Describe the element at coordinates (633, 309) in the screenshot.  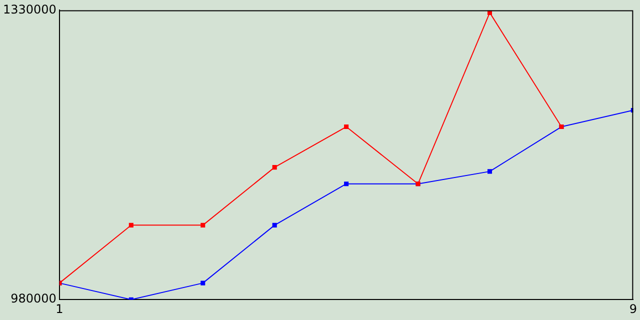
I see `x-tick-label: 9` at that location.